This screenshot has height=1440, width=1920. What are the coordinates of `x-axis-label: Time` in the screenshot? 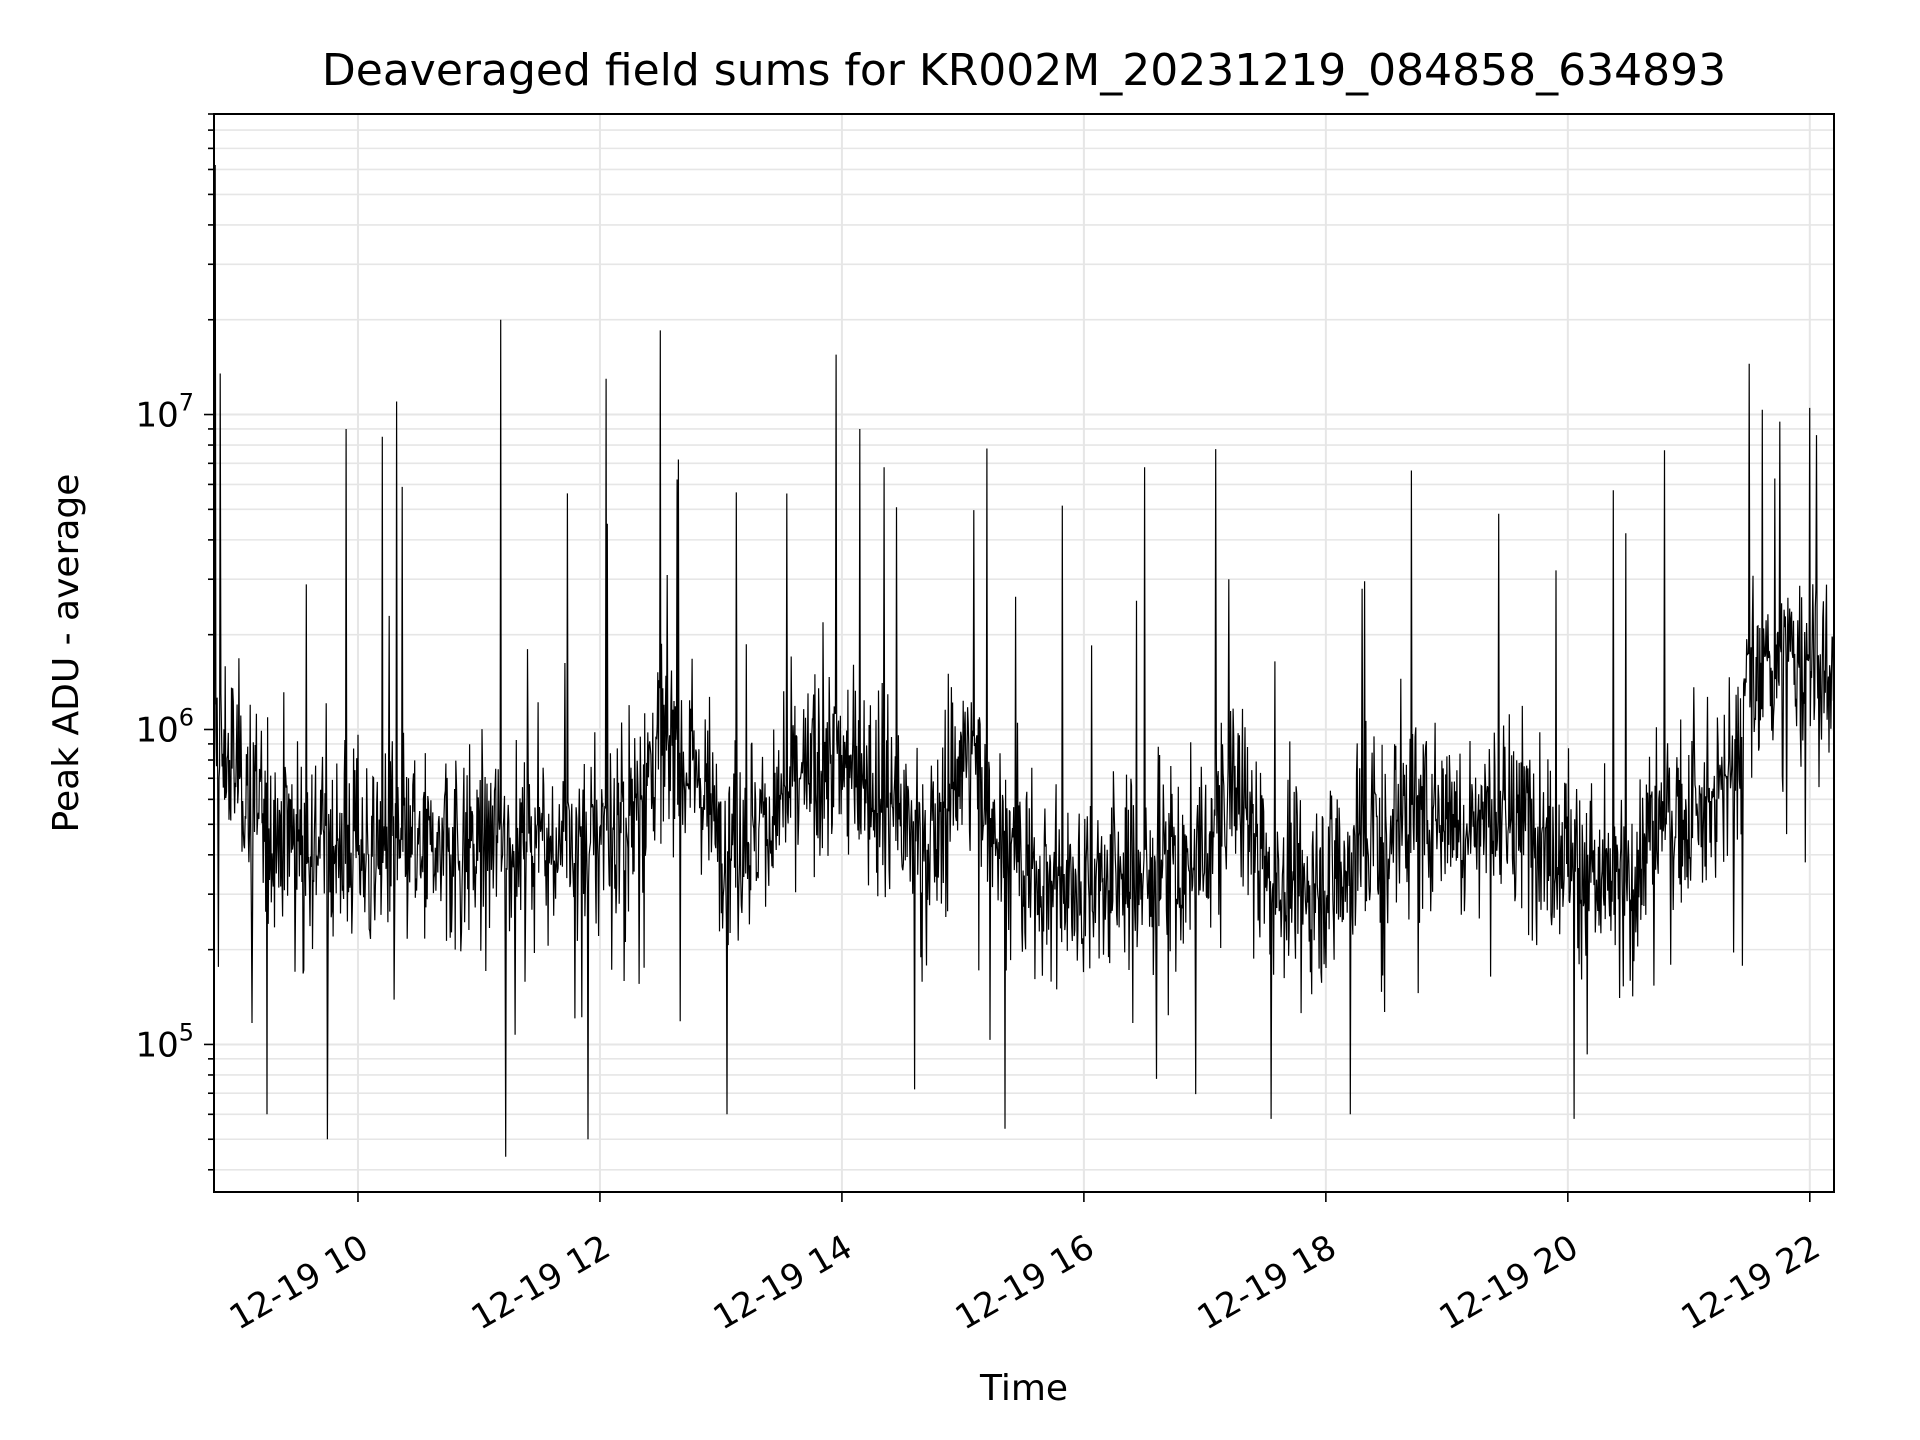 It's located at (1023, 1388).